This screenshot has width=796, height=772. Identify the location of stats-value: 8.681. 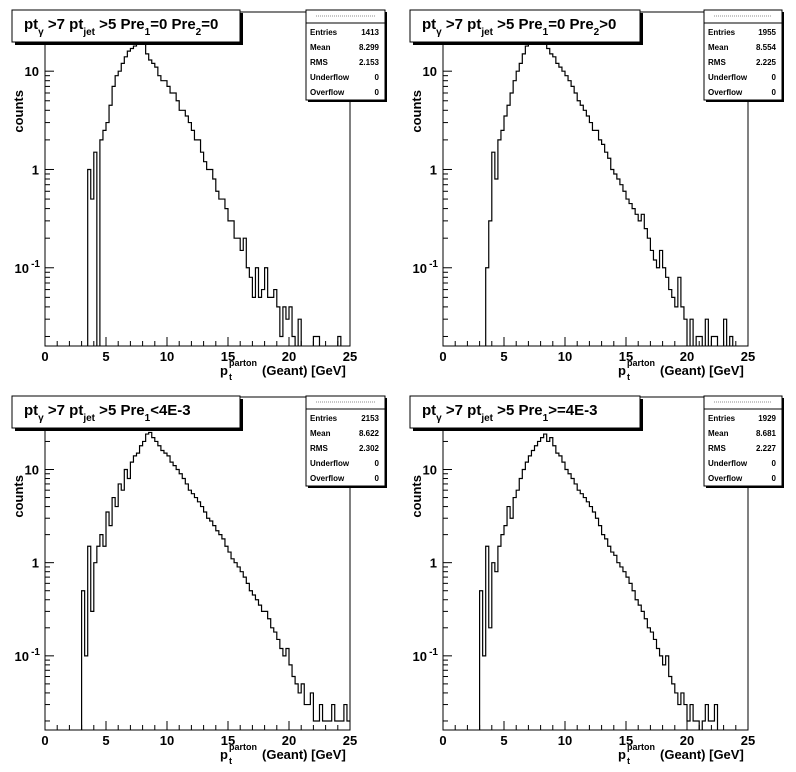
(766, 433).